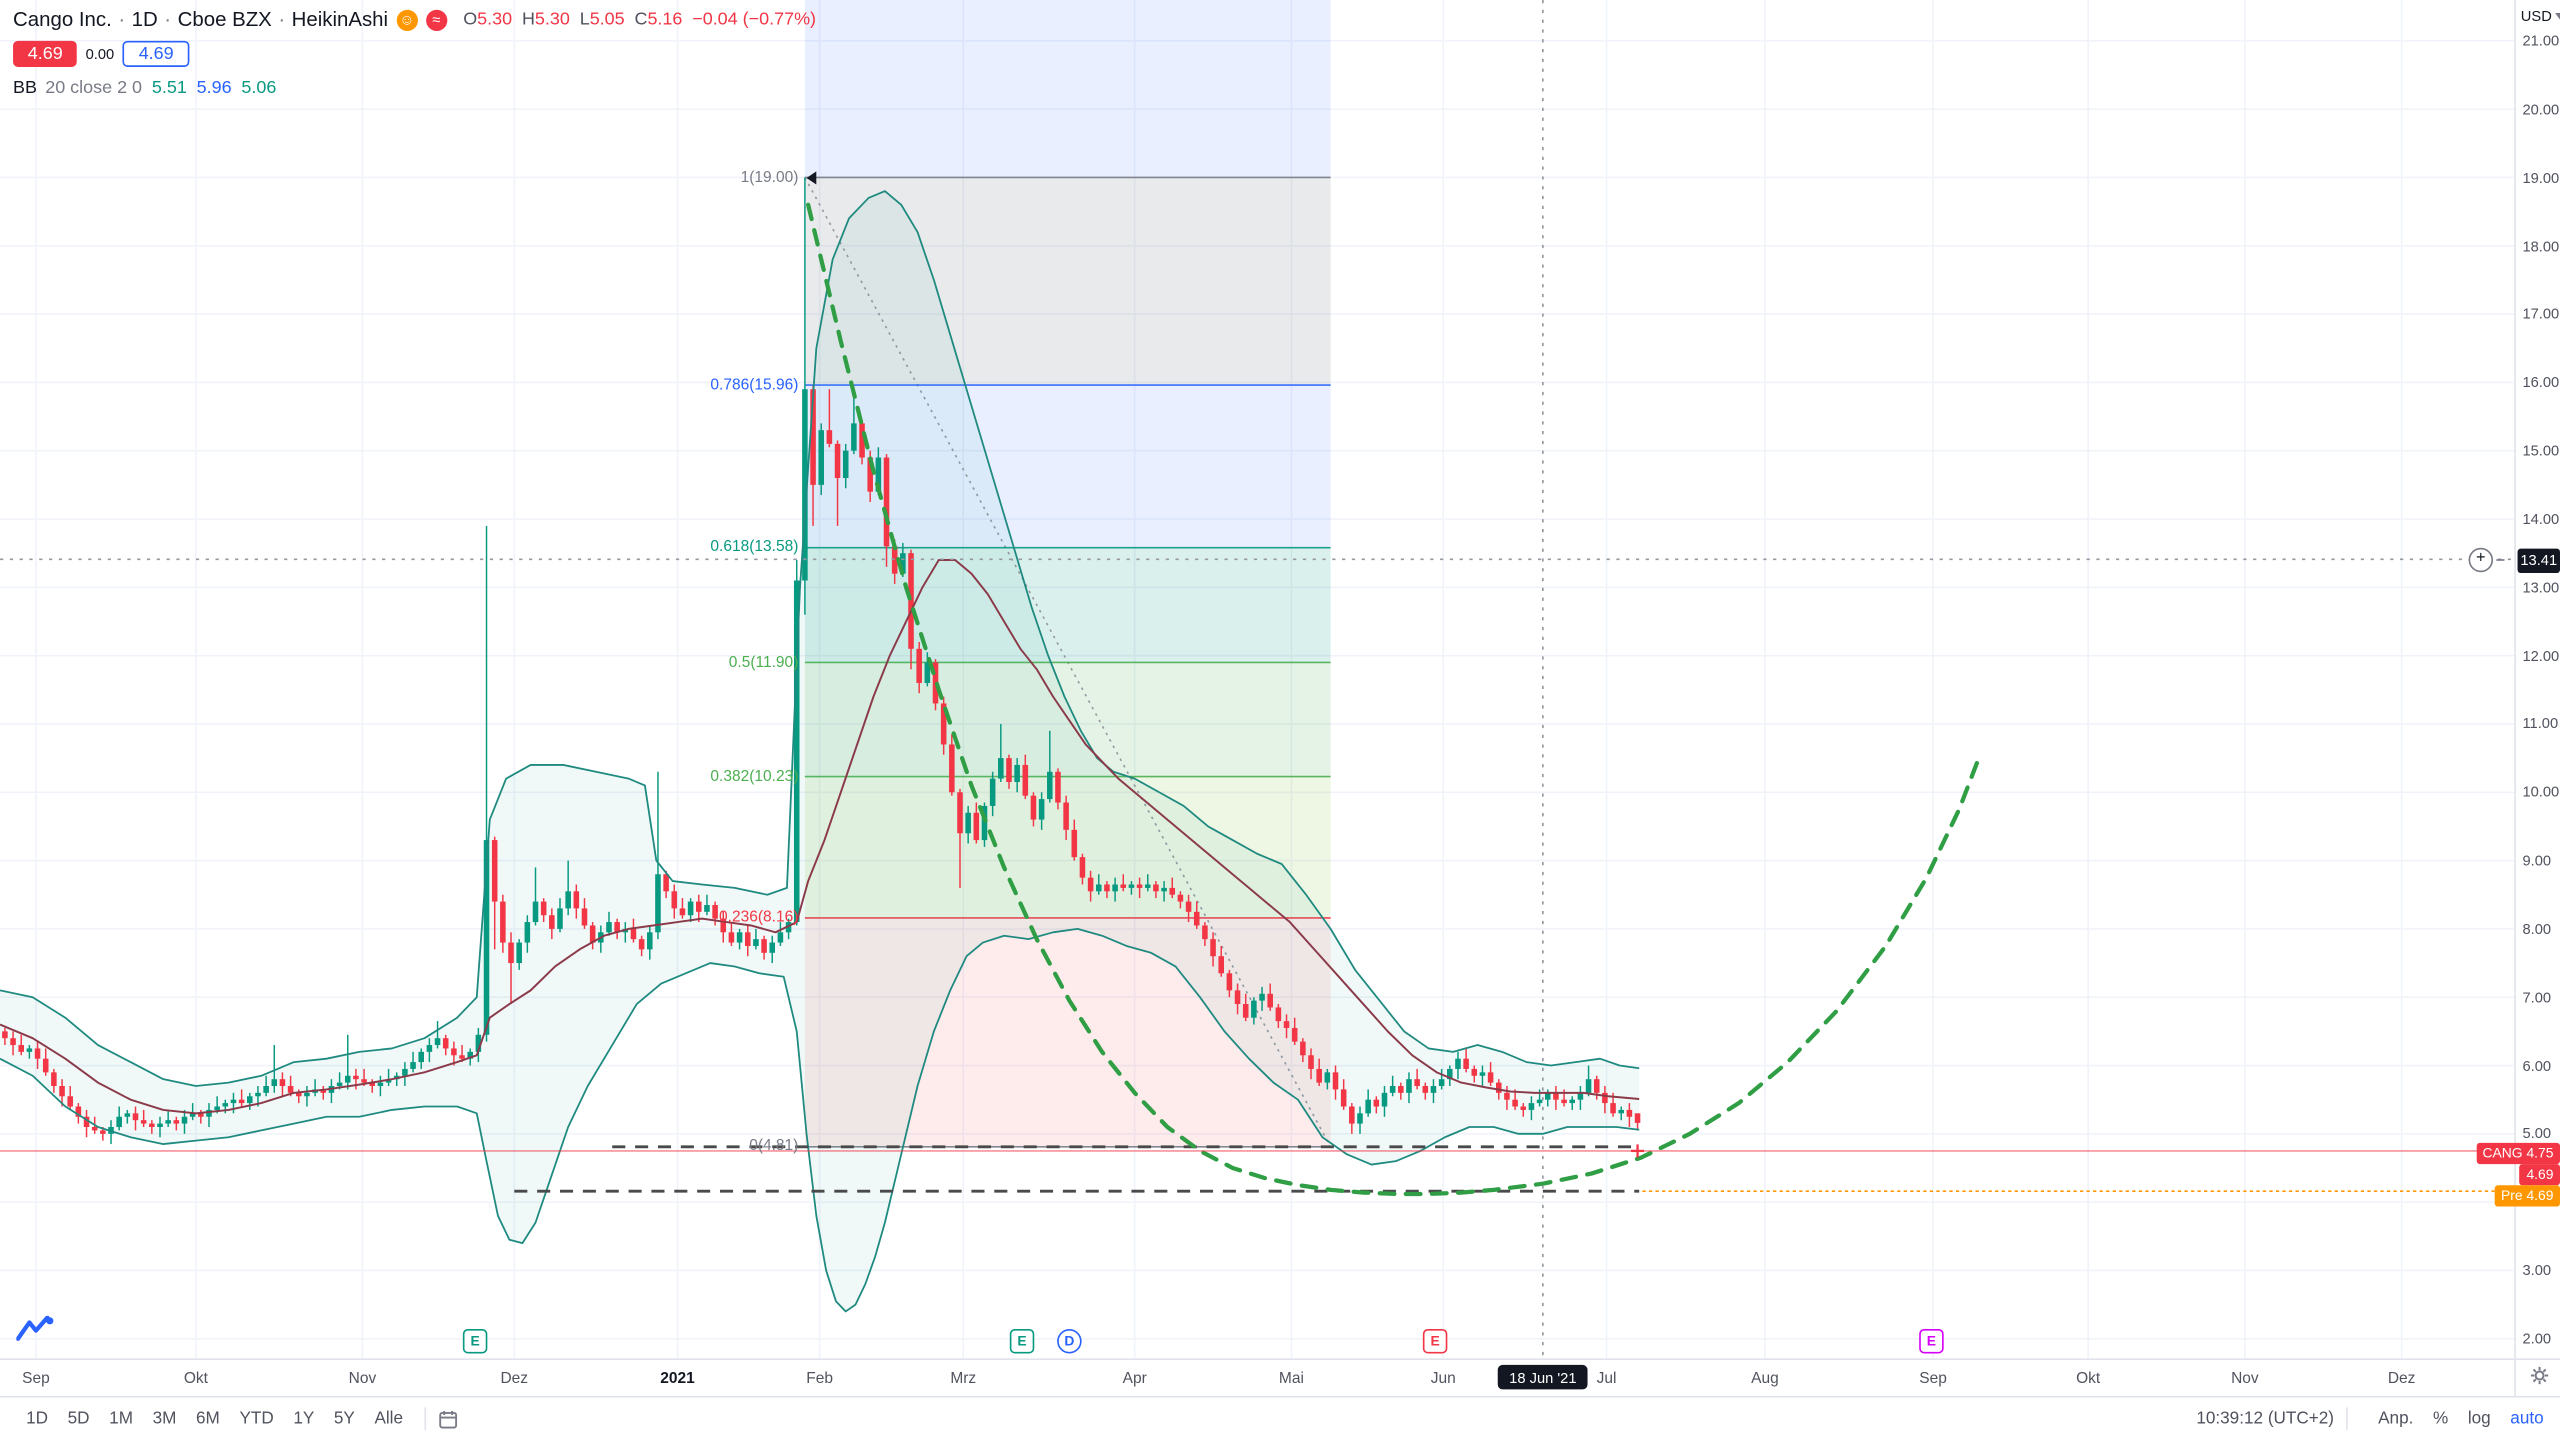 The width and height of the screenshot is (2560, 1440). Describe the element at coordinates (2396, 1418) in the screenshot. I see `toggle-anp: Anp.` at that location.